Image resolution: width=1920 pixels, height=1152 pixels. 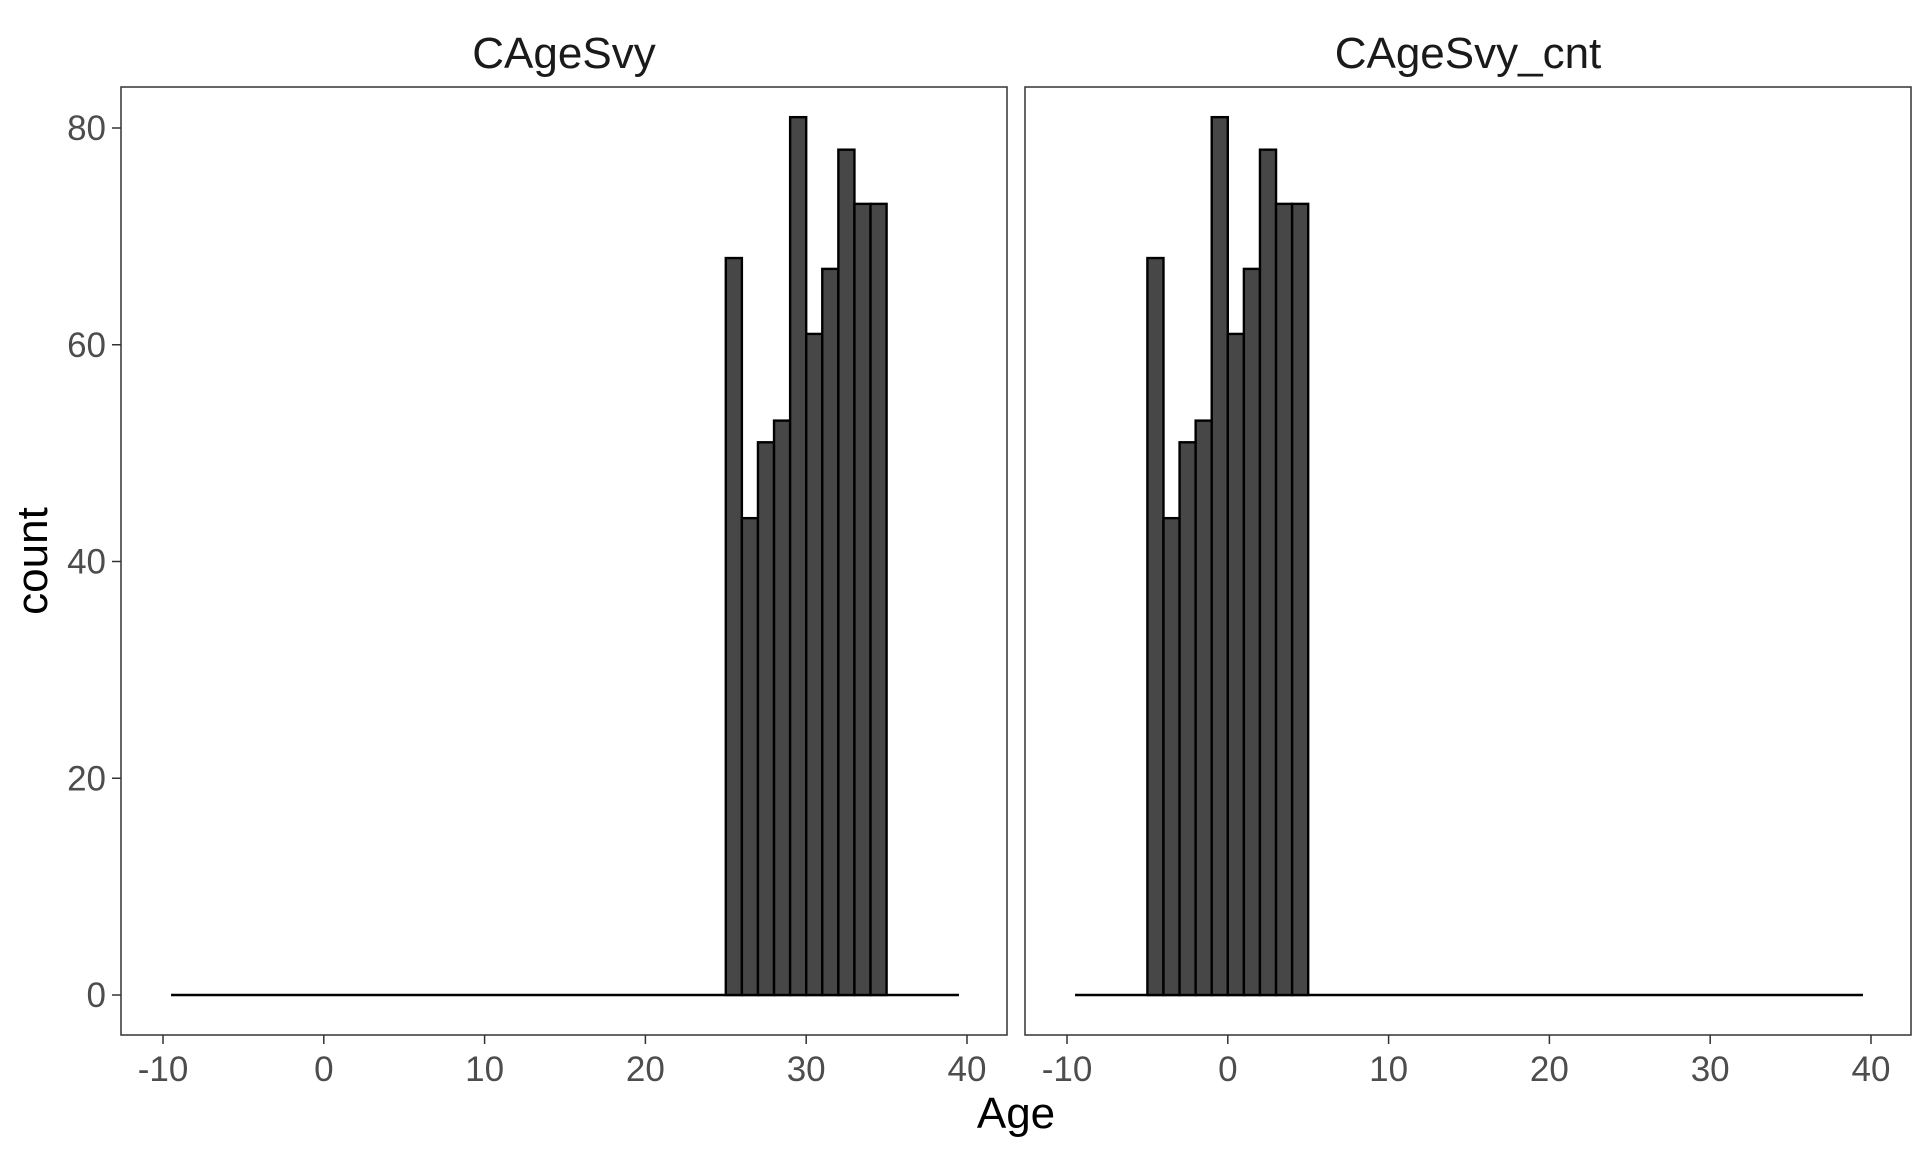 What do you see at coordinates (86, 128) in the screenshot?
I see `y-tick-label: 80` at bounding box center [86, 128].